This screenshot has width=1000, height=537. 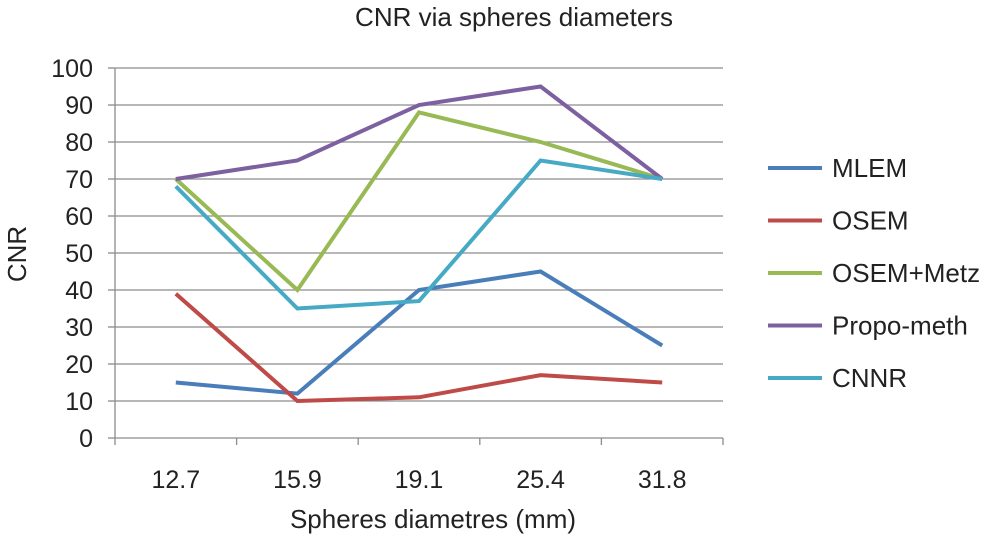 I want to click on legend: MLEM OSEM OSEM+Metz Propo-meth CNNR, so click(x=874, y=273).